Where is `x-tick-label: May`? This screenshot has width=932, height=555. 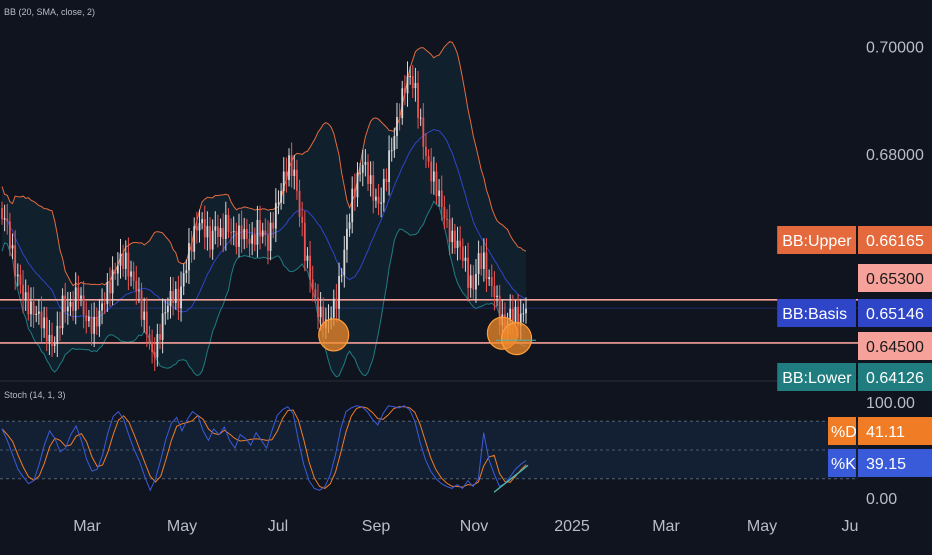
x-tick-label: May is located at coordinates (182, 526).